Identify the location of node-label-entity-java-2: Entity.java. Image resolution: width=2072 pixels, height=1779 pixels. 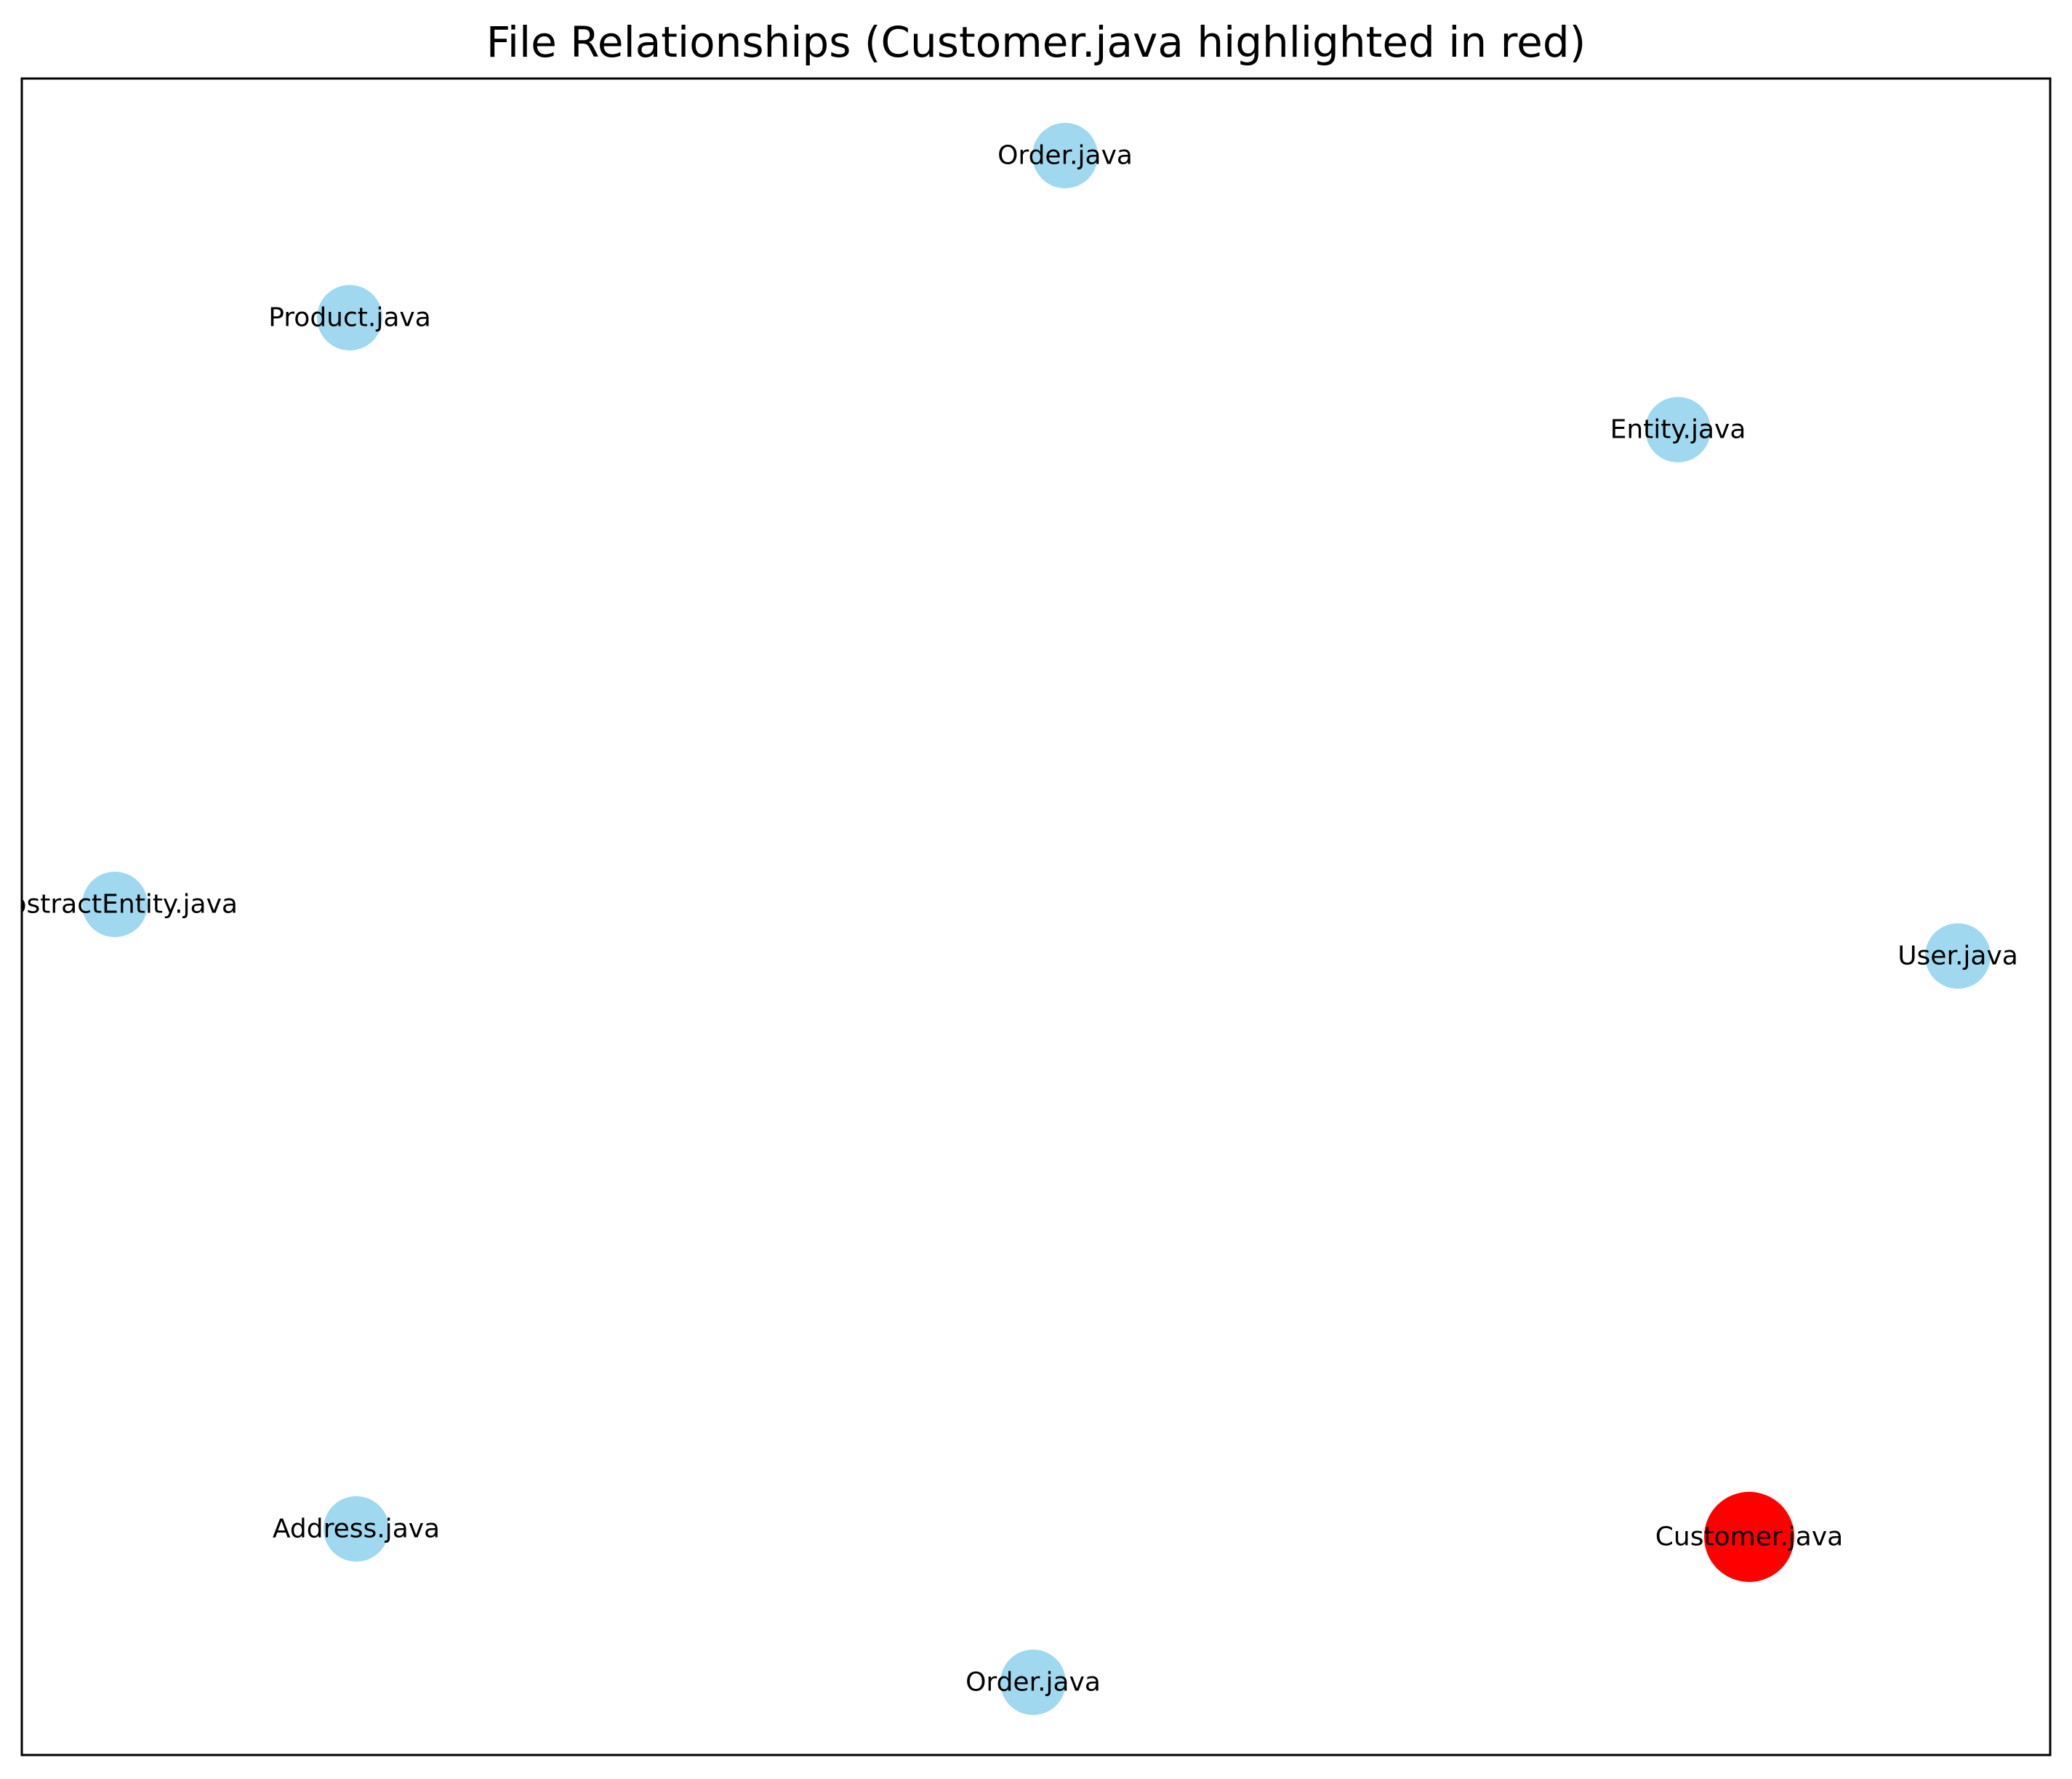
(1678, 430).